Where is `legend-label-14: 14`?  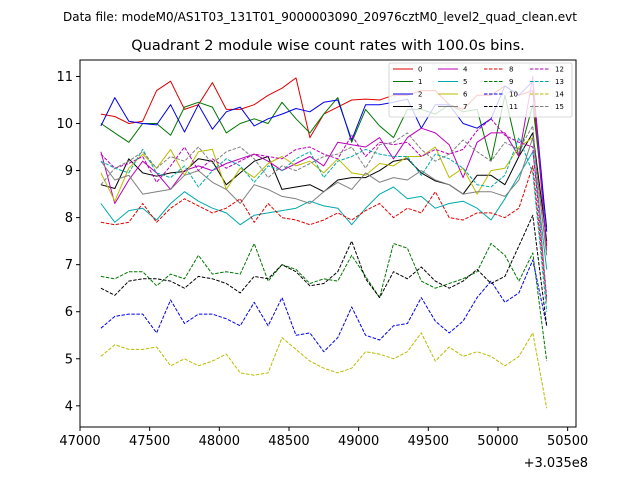 legend-label-14: 14 is located at coordinates (559, 95).